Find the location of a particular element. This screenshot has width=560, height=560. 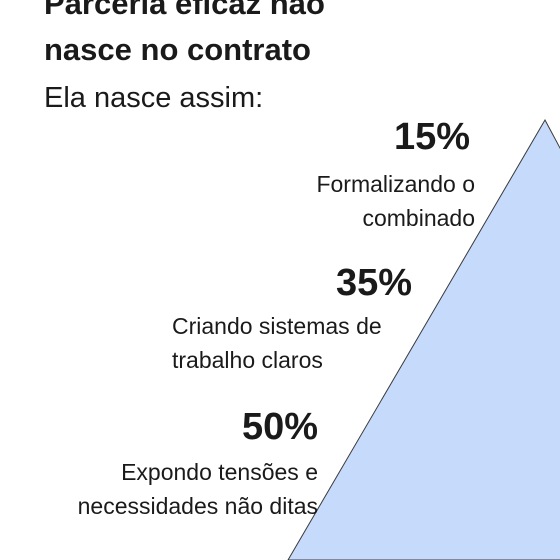

title-line: nasce no contrato is located at coordinates (177, 49).